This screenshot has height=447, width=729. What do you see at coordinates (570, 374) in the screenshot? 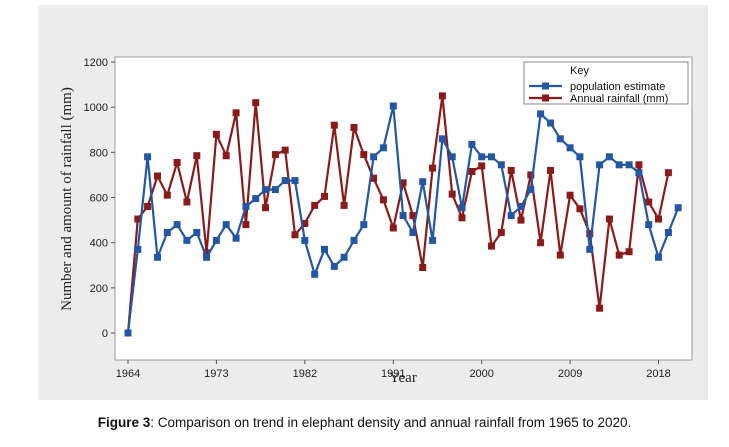
I see `x-tick-label: 2009` at bounding box center [570, 374].